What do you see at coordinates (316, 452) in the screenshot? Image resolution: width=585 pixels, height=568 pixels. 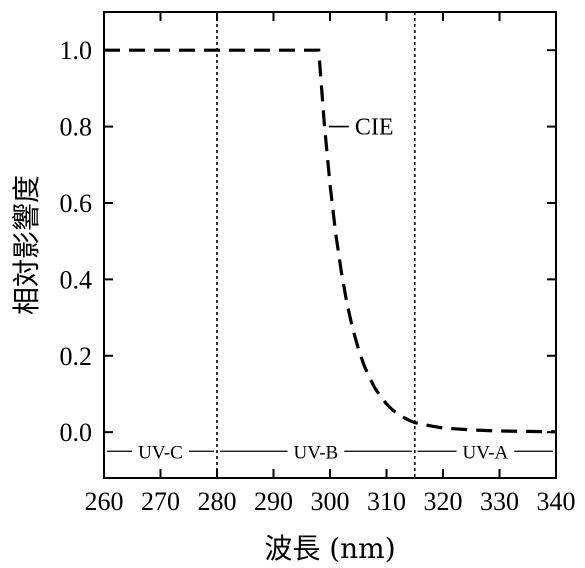 I see `uv-band-label: UV-B` at bounding box center [316, 452].